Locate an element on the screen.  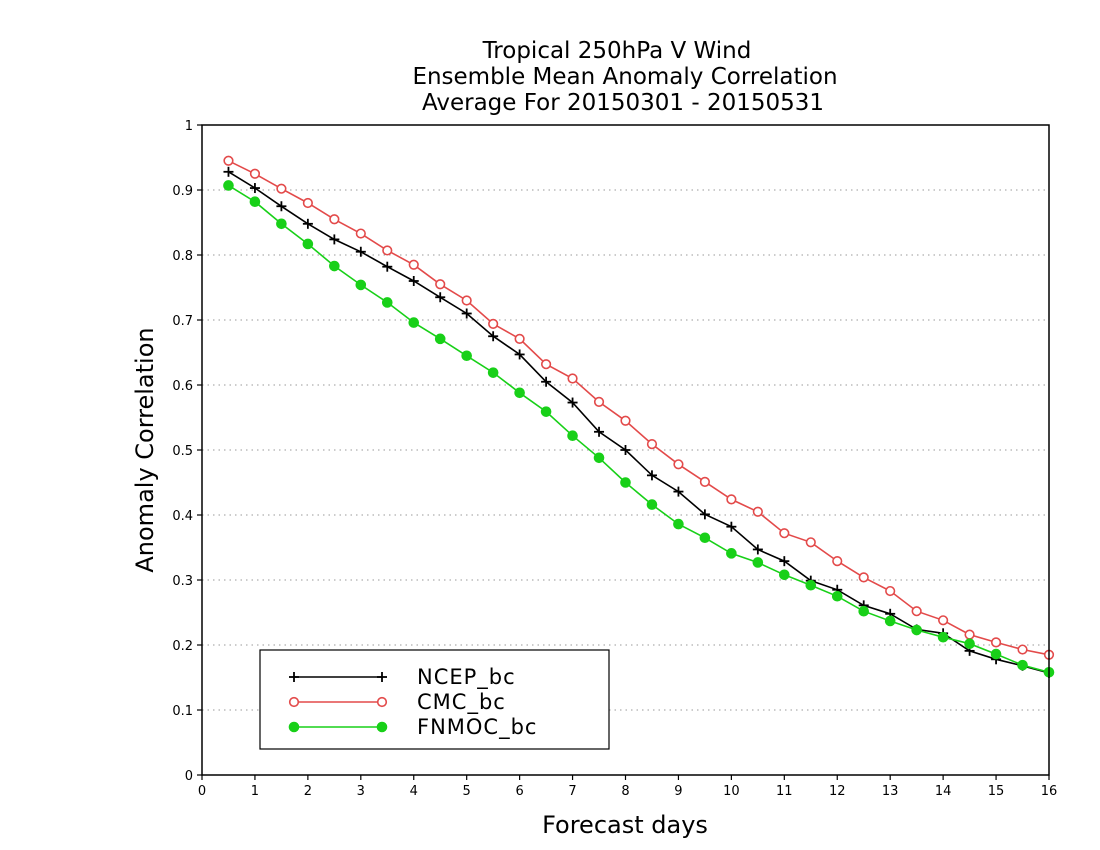
y-axis-label: Anomaly Correlation is located at coordinates (145, 449).